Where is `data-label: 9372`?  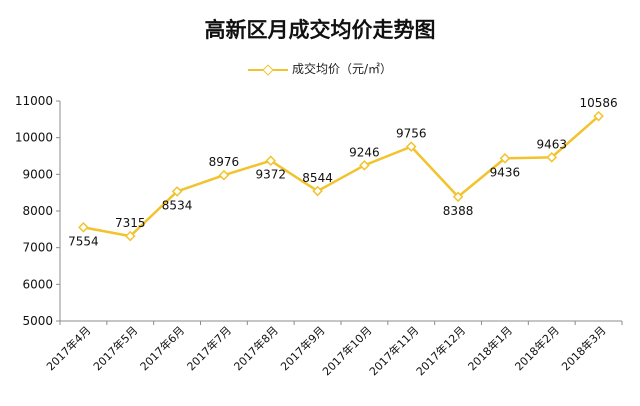 data-label: 9372 is located at coordinates (270, 175).